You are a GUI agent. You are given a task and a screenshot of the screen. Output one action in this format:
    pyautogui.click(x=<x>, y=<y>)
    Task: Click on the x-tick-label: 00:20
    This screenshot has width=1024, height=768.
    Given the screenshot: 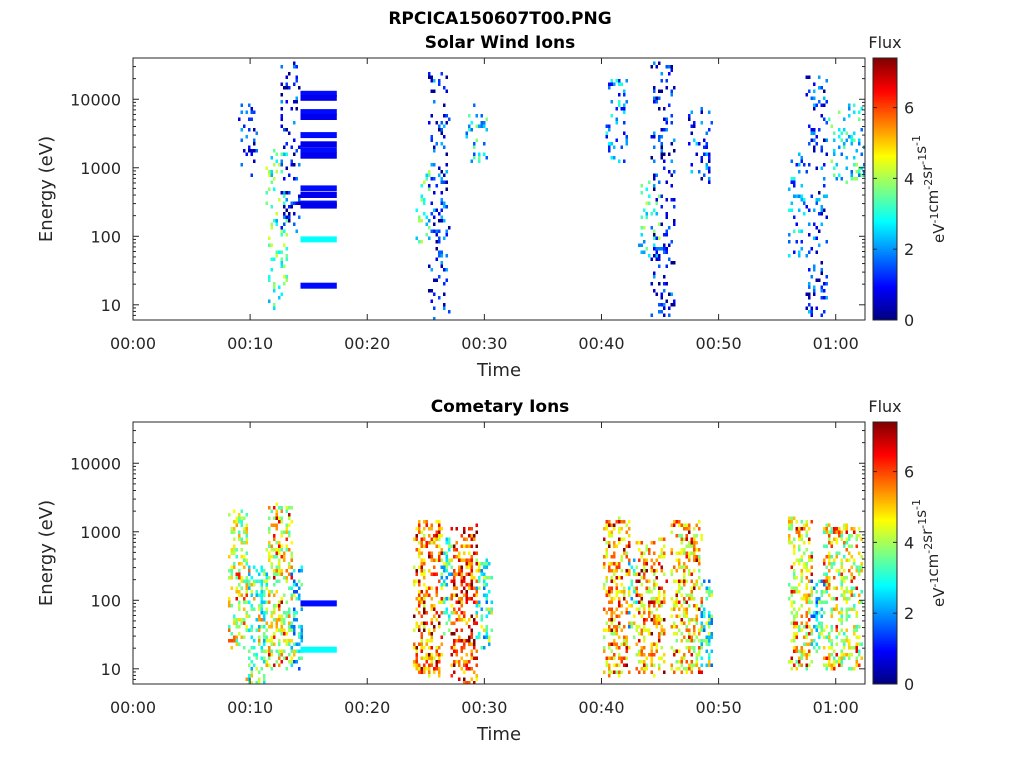 What is the action you would take?
    pyautogui.click(x=367, y=707)
    